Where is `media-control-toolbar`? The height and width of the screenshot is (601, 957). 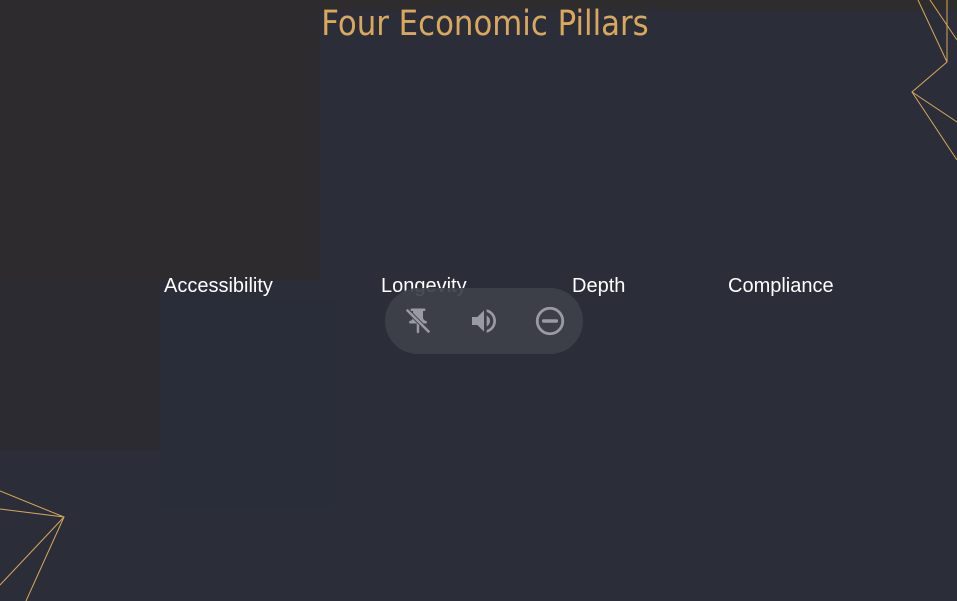 media-control-toolbar is located at coordinates (484, 321).